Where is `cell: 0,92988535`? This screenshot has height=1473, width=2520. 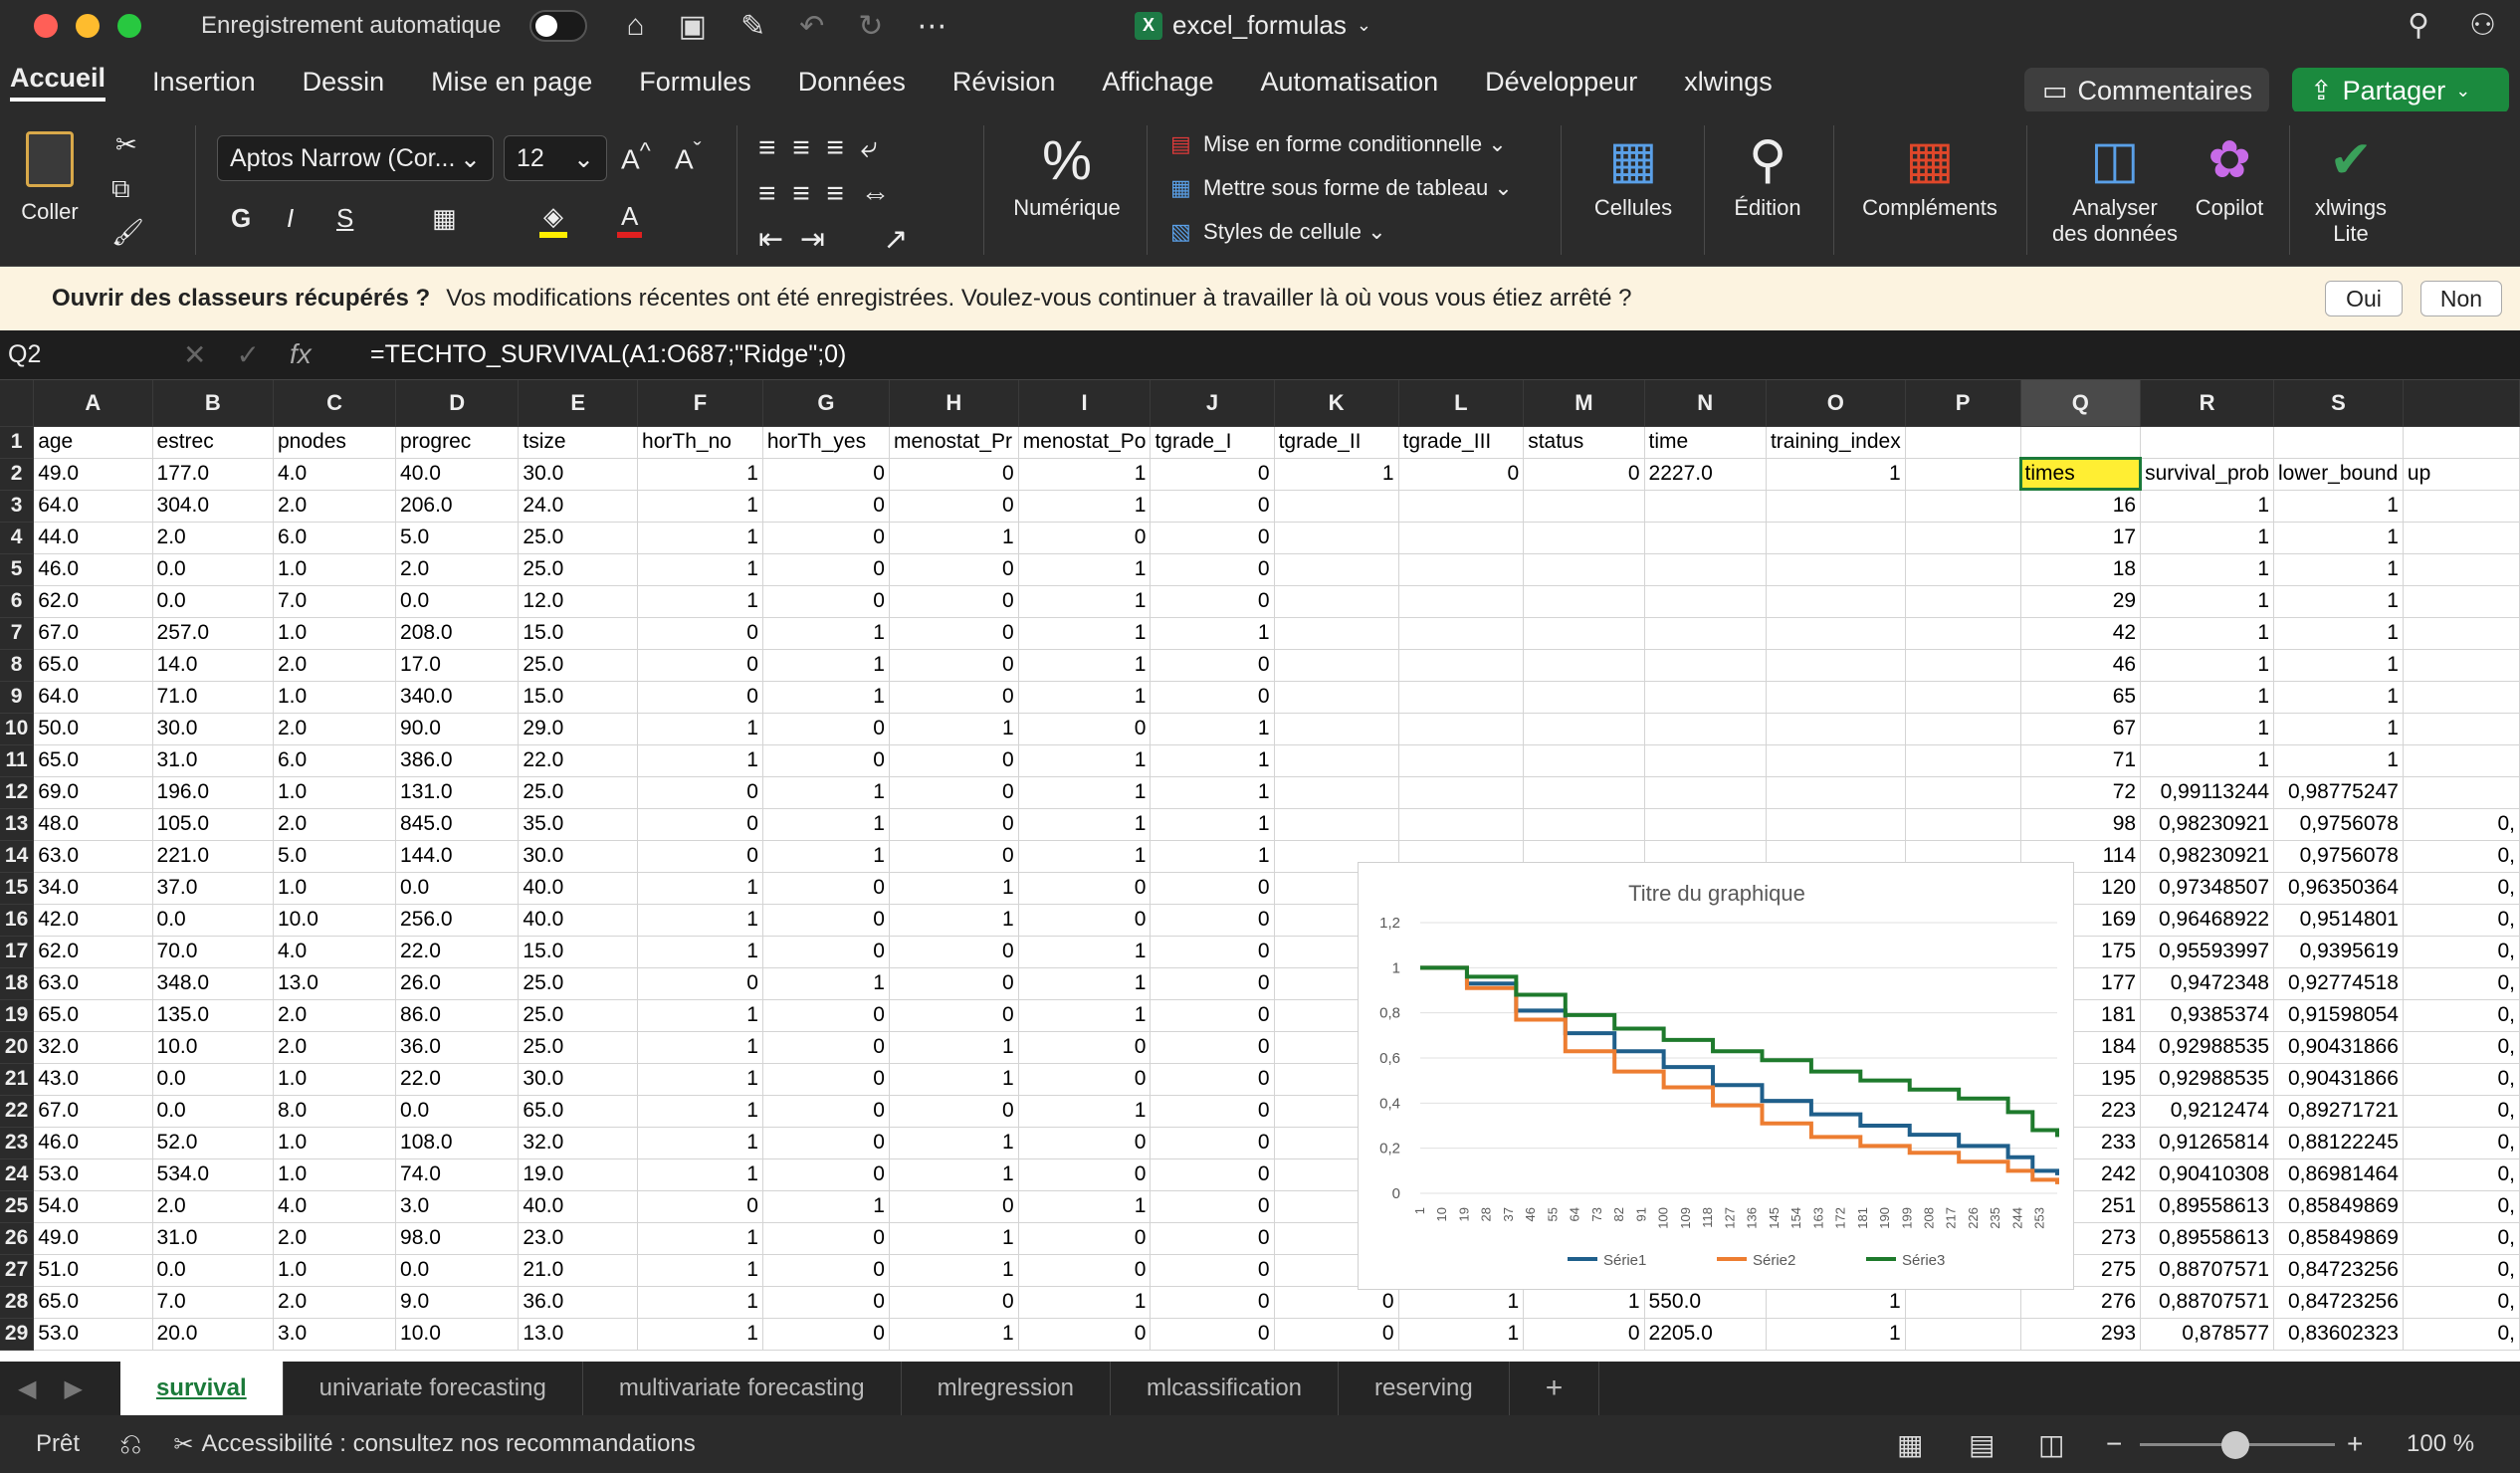 cell: 0,92988535 is located at coordinates (2207, 1047).